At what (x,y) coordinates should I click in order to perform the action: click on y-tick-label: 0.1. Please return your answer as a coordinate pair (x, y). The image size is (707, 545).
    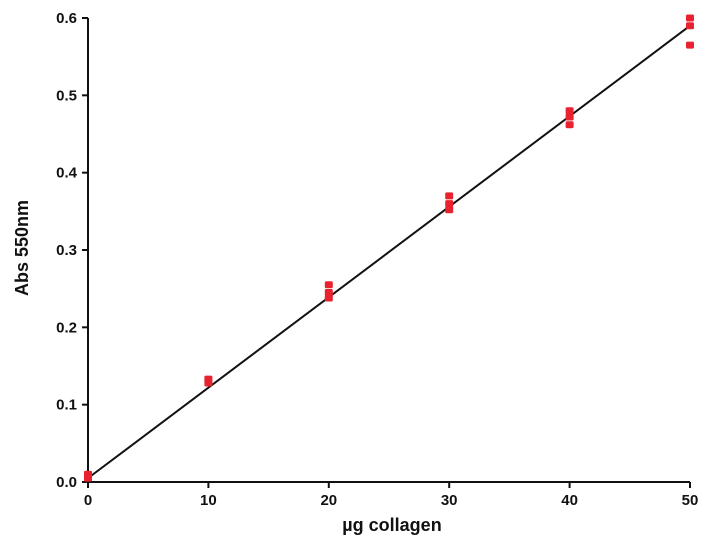
    Looking at the image, I should click on (66, 405).